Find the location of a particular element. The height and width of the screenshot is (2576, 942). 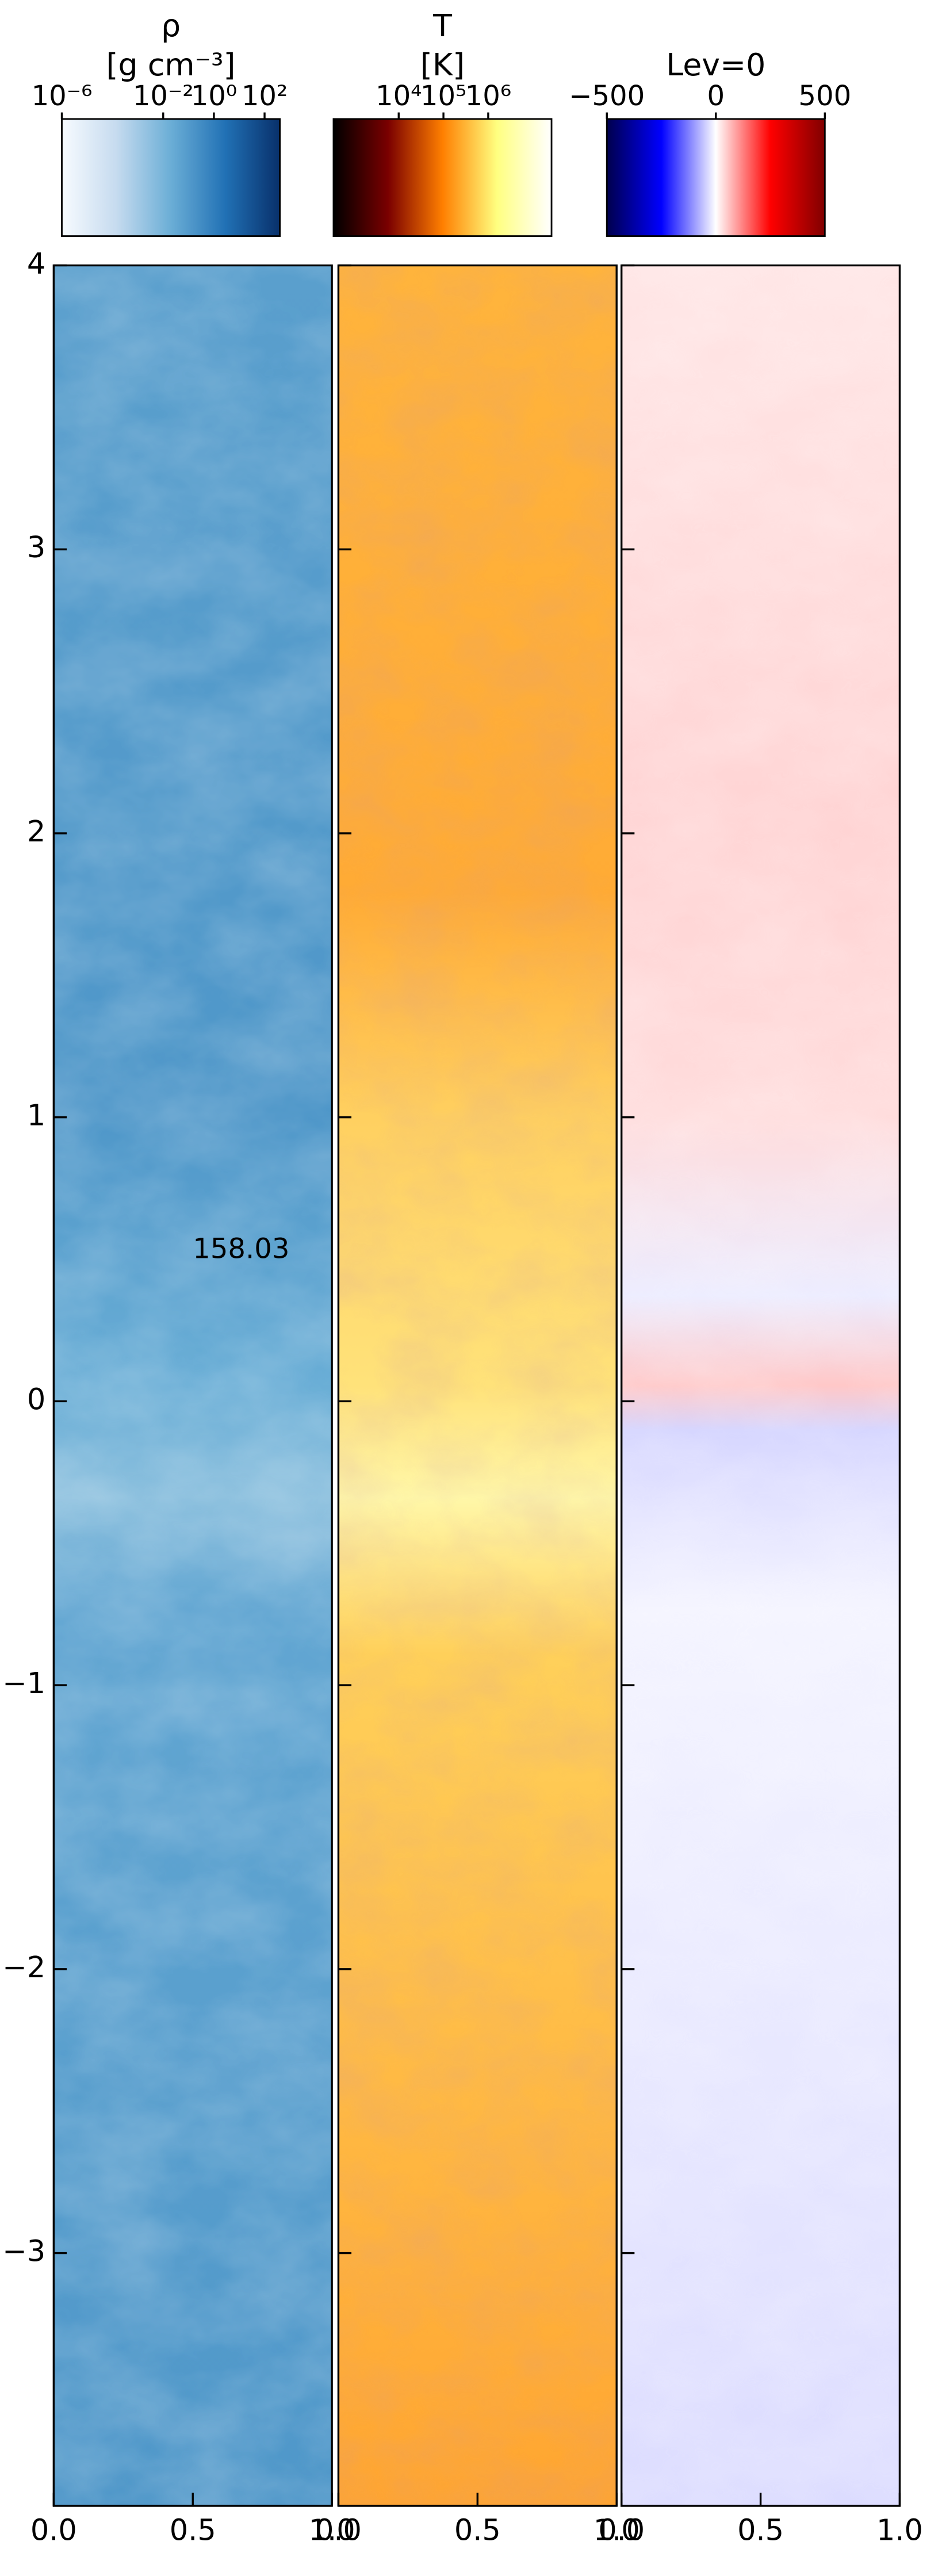

y-tick-label: 4 is located at coordinates (36, 264).